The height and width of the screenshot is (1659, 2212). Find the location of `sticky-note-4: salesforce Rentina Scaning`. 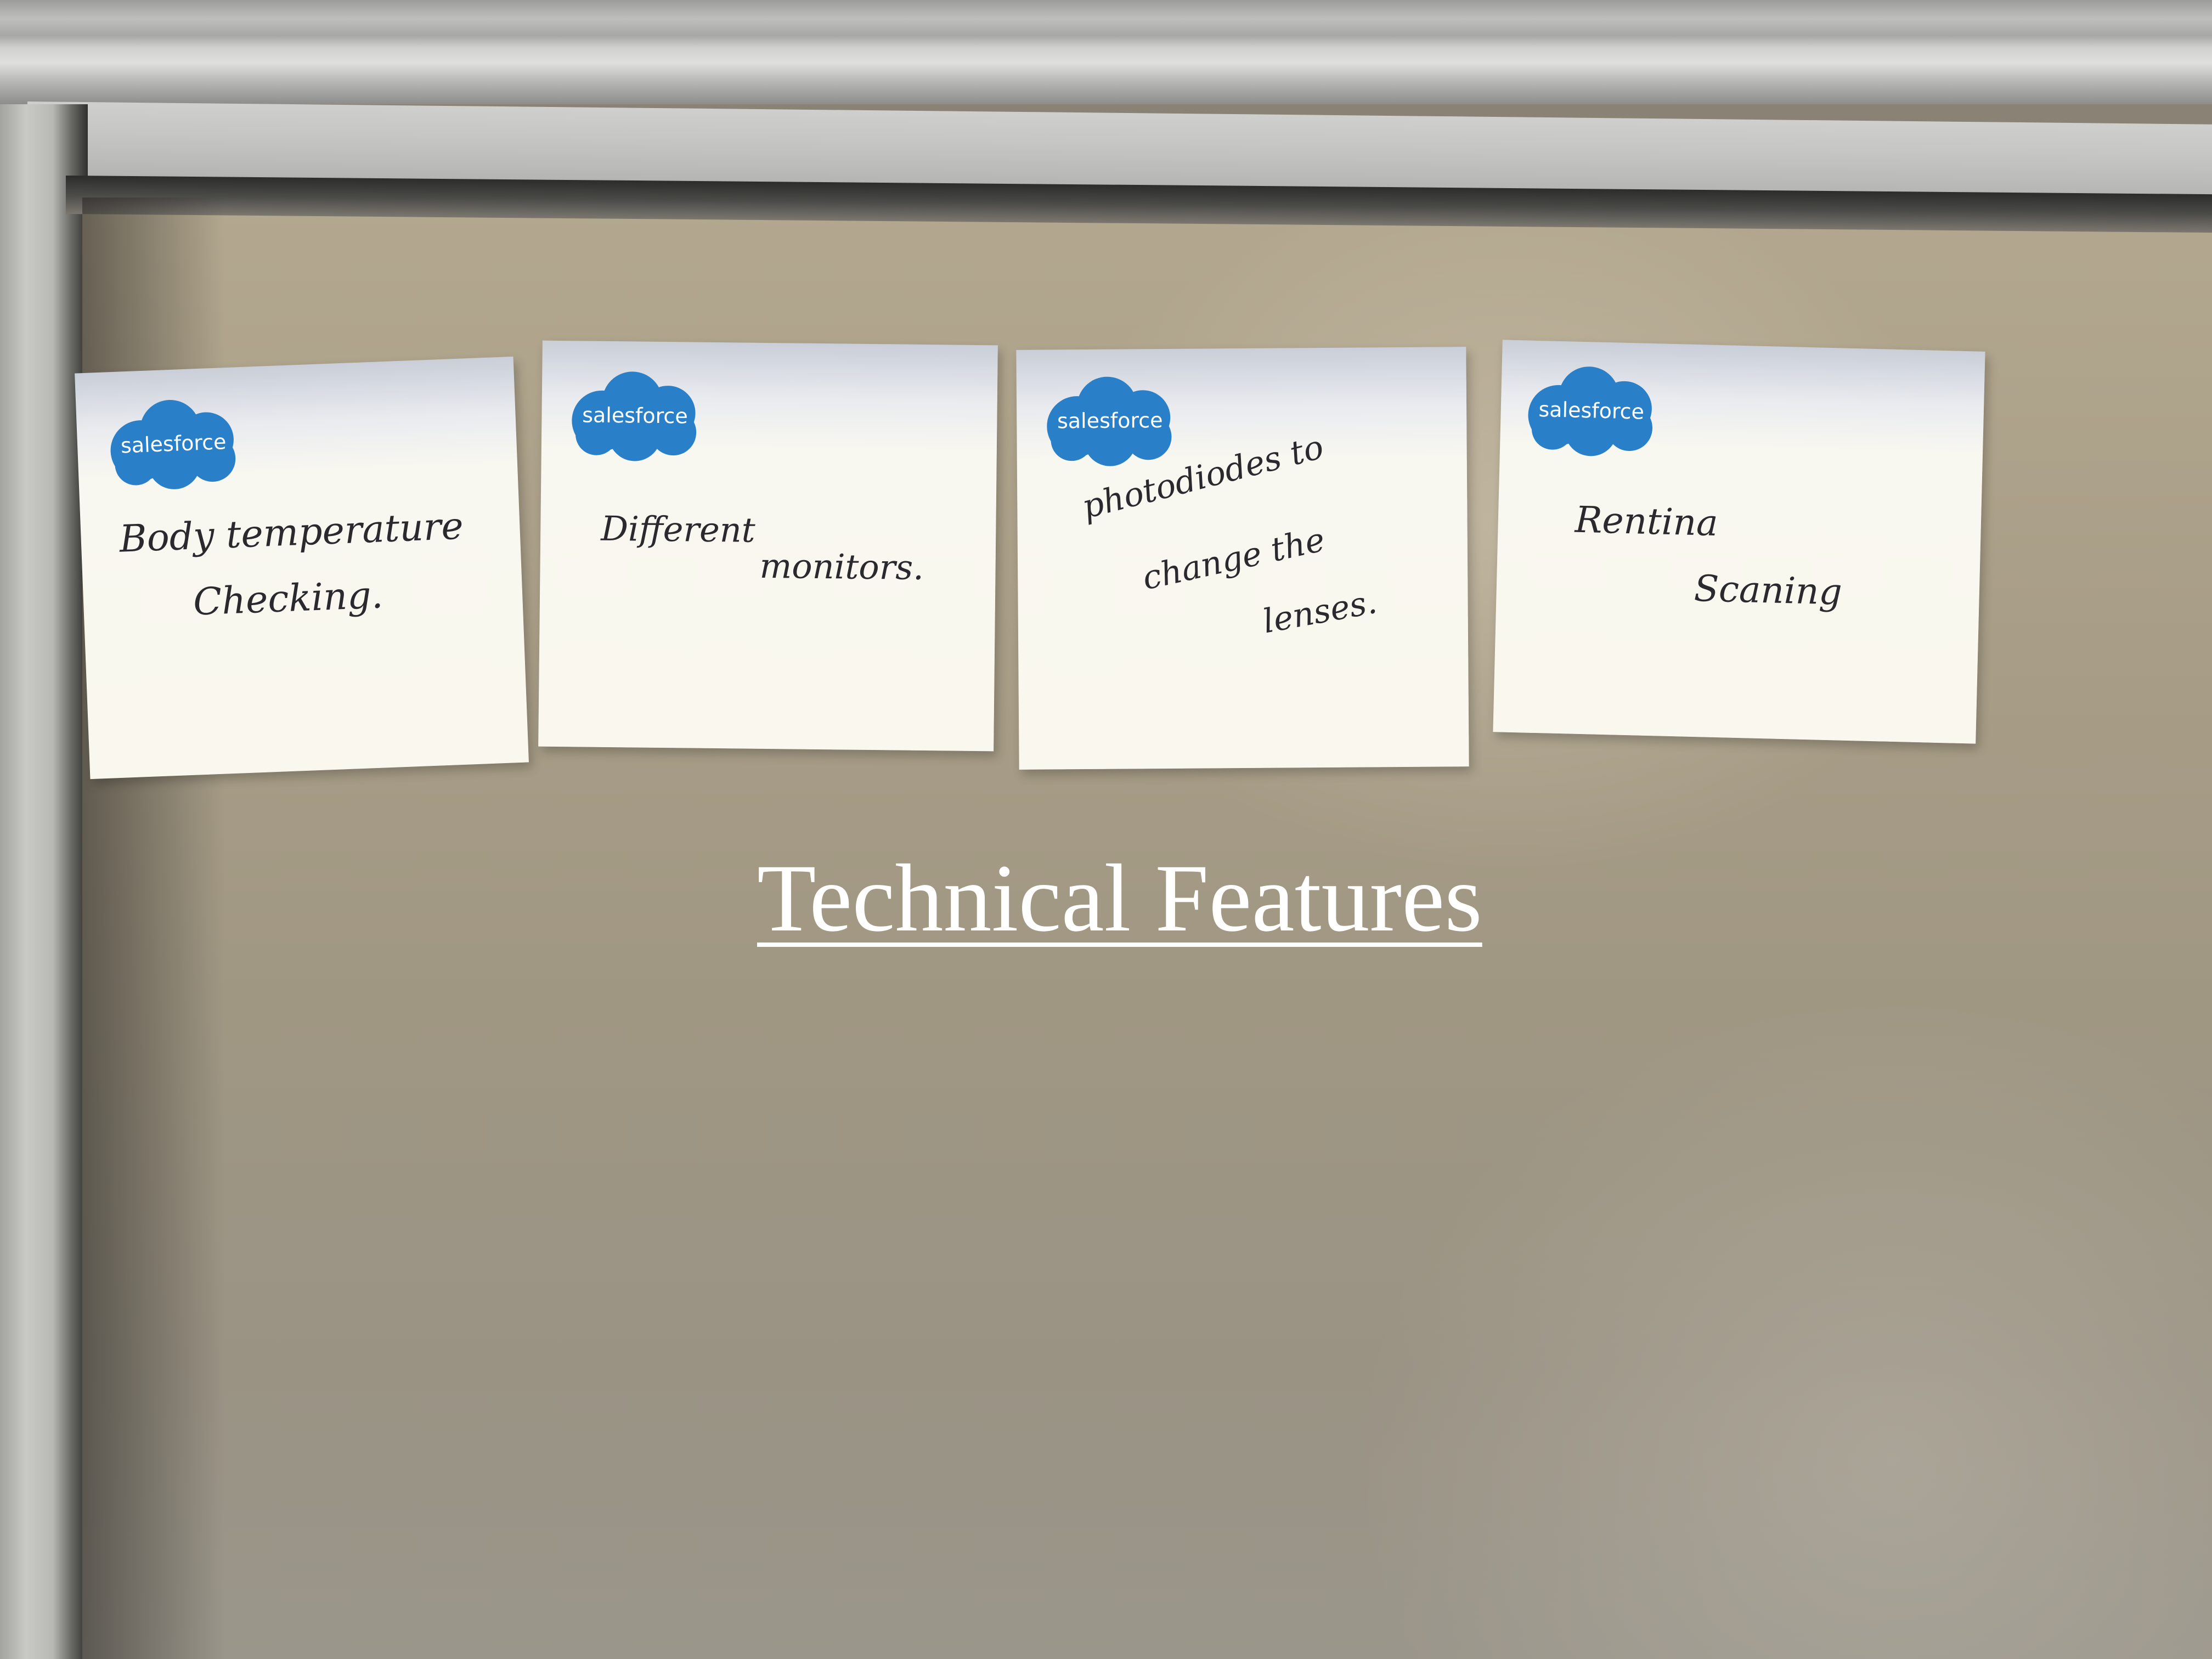

sticky-note-4: salesforce Rentina Scaning is located at coordinates (1739, 542).